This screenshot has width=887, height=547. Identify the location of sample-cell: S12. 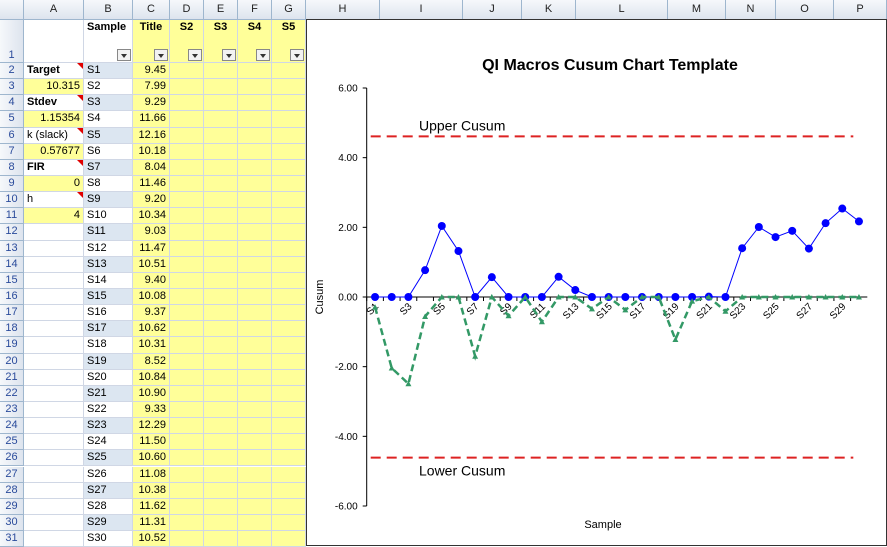
(108, 248).